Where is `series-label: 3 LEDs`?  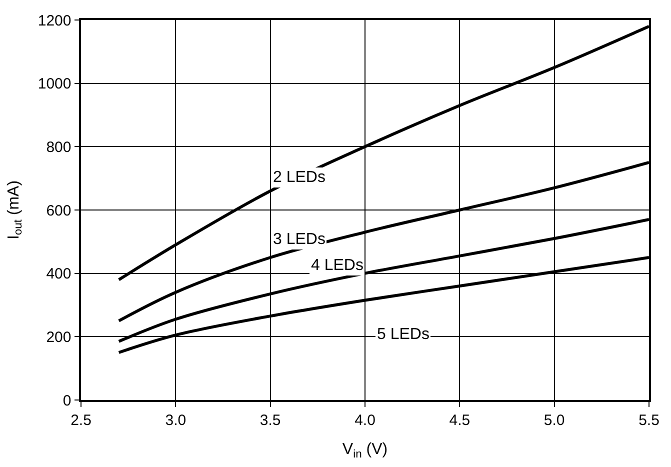
series-label: 3 LEDs is located at coordinates (299, 239).